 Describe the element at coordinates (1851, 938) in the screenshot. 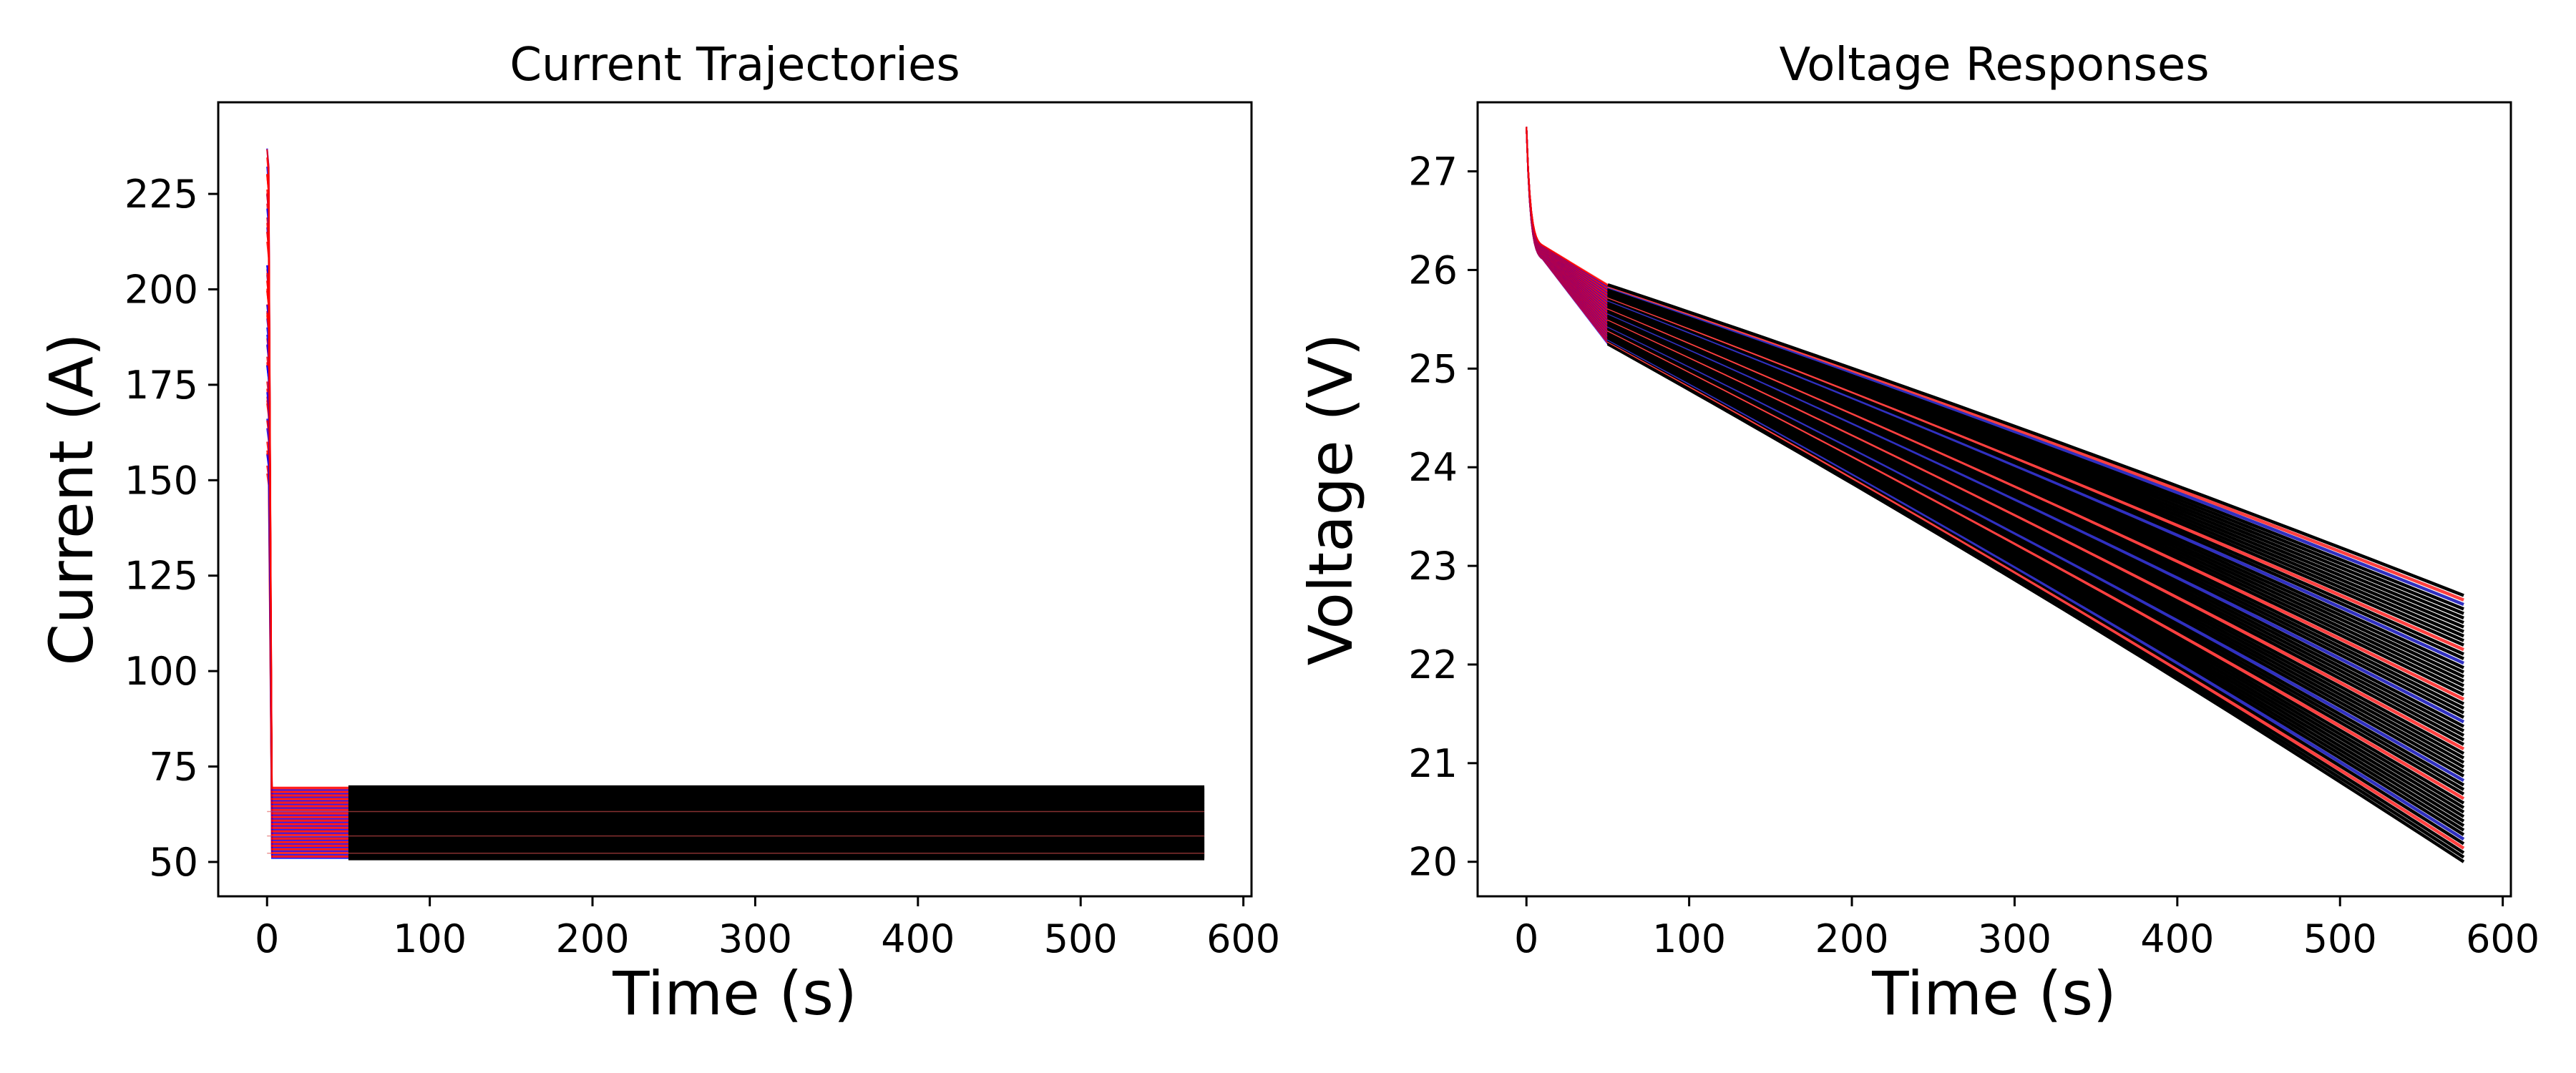

I see `voltage-x-tick-label: 200` at that location.